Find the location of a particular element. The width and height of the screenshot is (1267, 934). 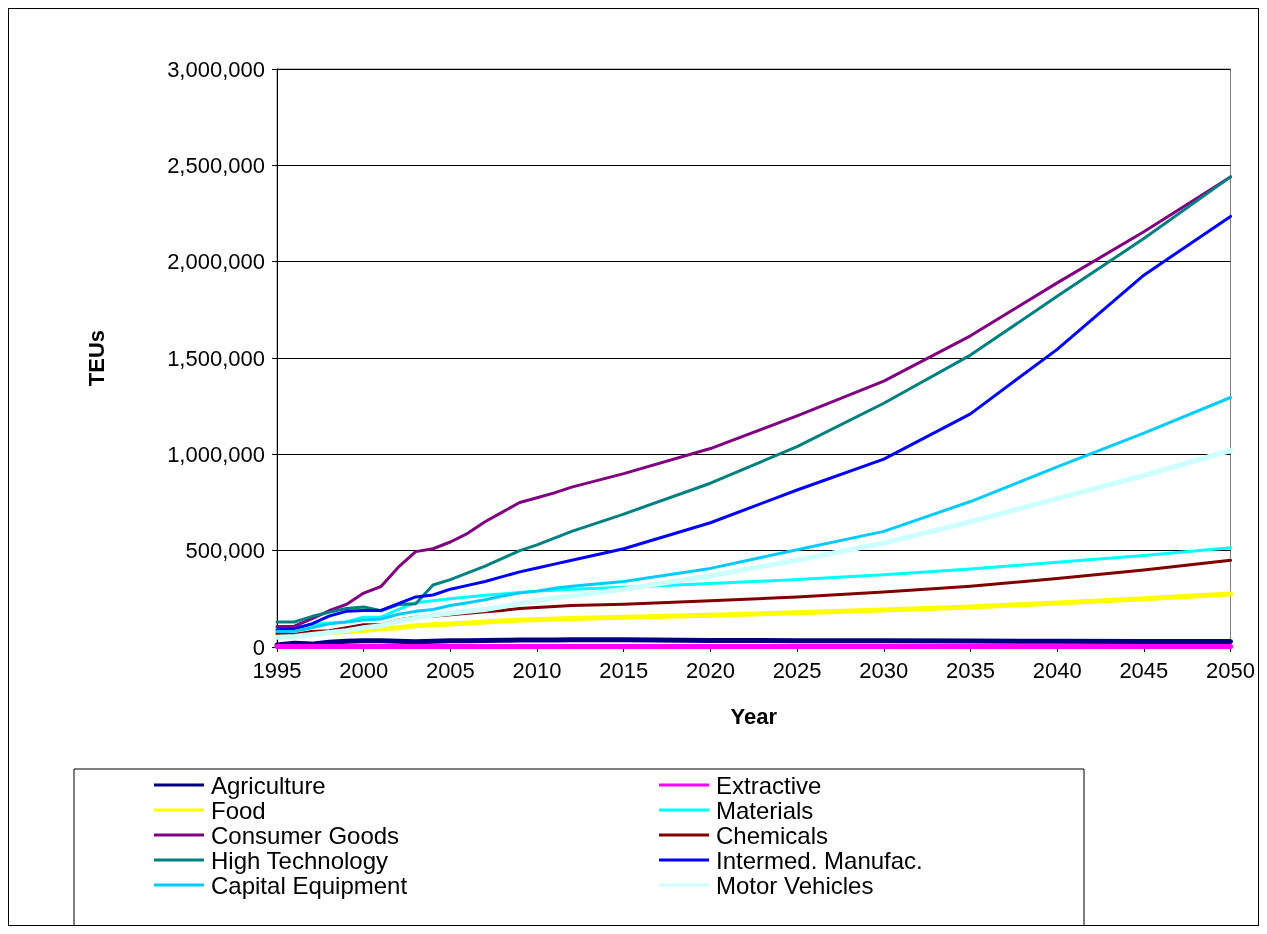

x-tick-label: 2020 is located at coordinates (710, 670).